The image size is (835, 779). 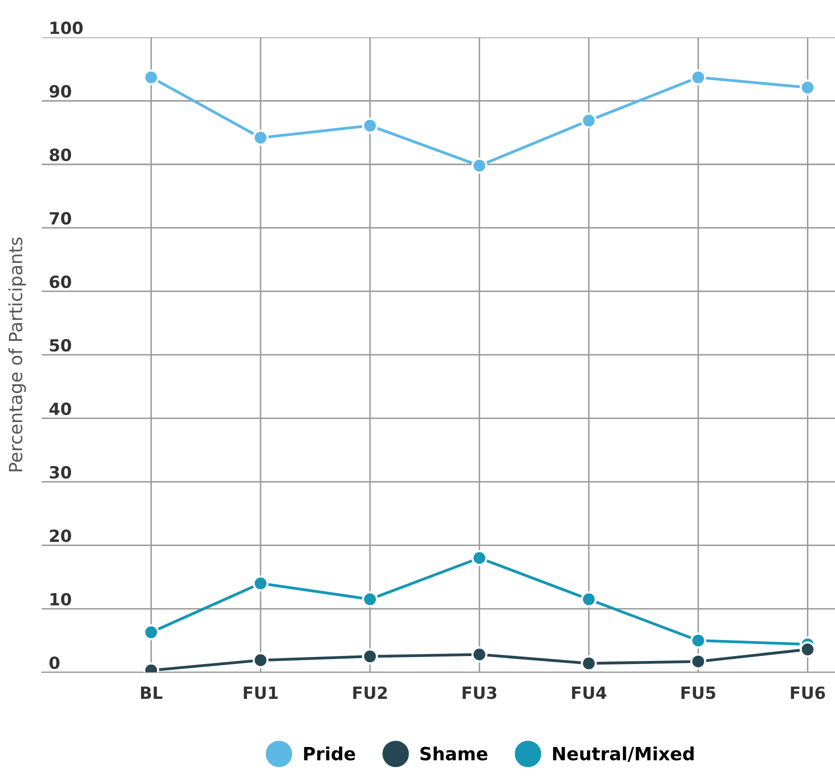 What do you see at coordinates (330, 753) in the screenshot?
I see `legend-label: Pride` at bounding box center [330, 753].